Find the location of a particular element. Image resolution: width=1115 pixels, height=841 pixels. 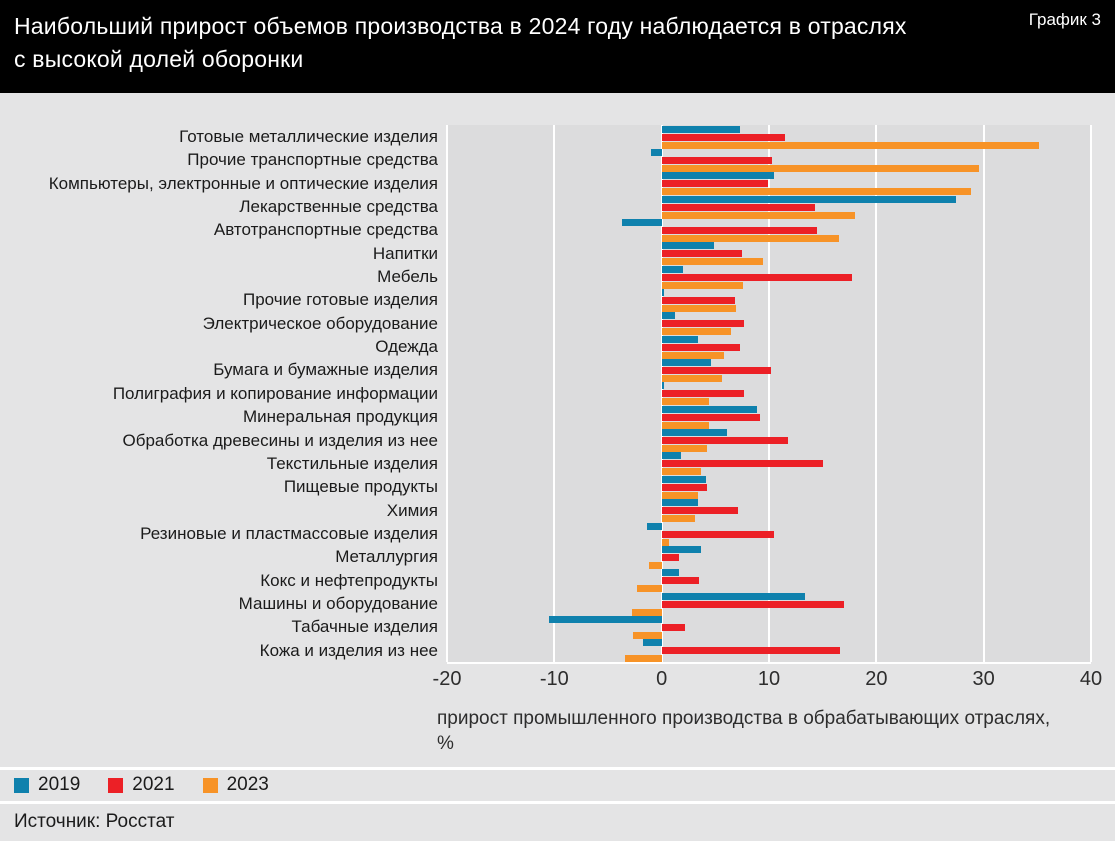

category-label: Прочие готовые изделия is located at coordinates (340, 300).